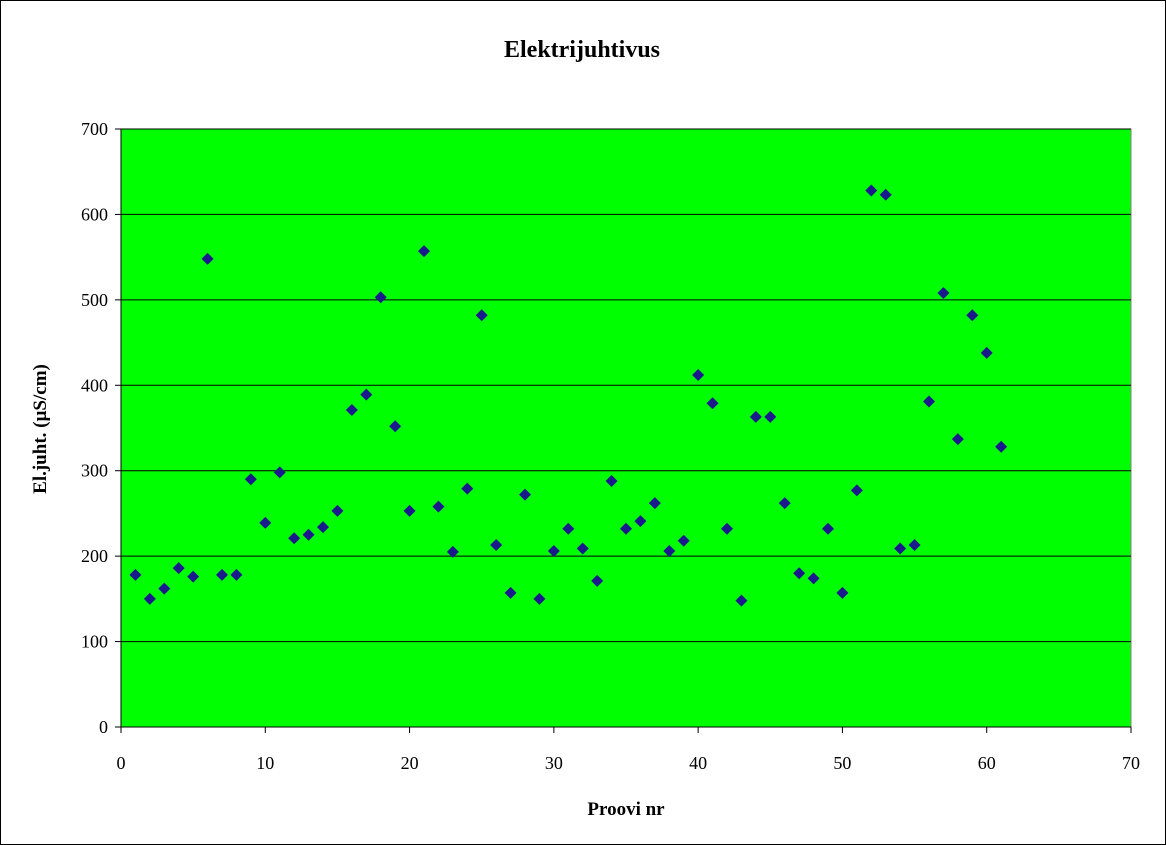 The image size is (1166, 845). What do you see at coordinates (987, 763) in the screenshot?
I see `x-tick-label: 60` at bounding box center [987, 763].